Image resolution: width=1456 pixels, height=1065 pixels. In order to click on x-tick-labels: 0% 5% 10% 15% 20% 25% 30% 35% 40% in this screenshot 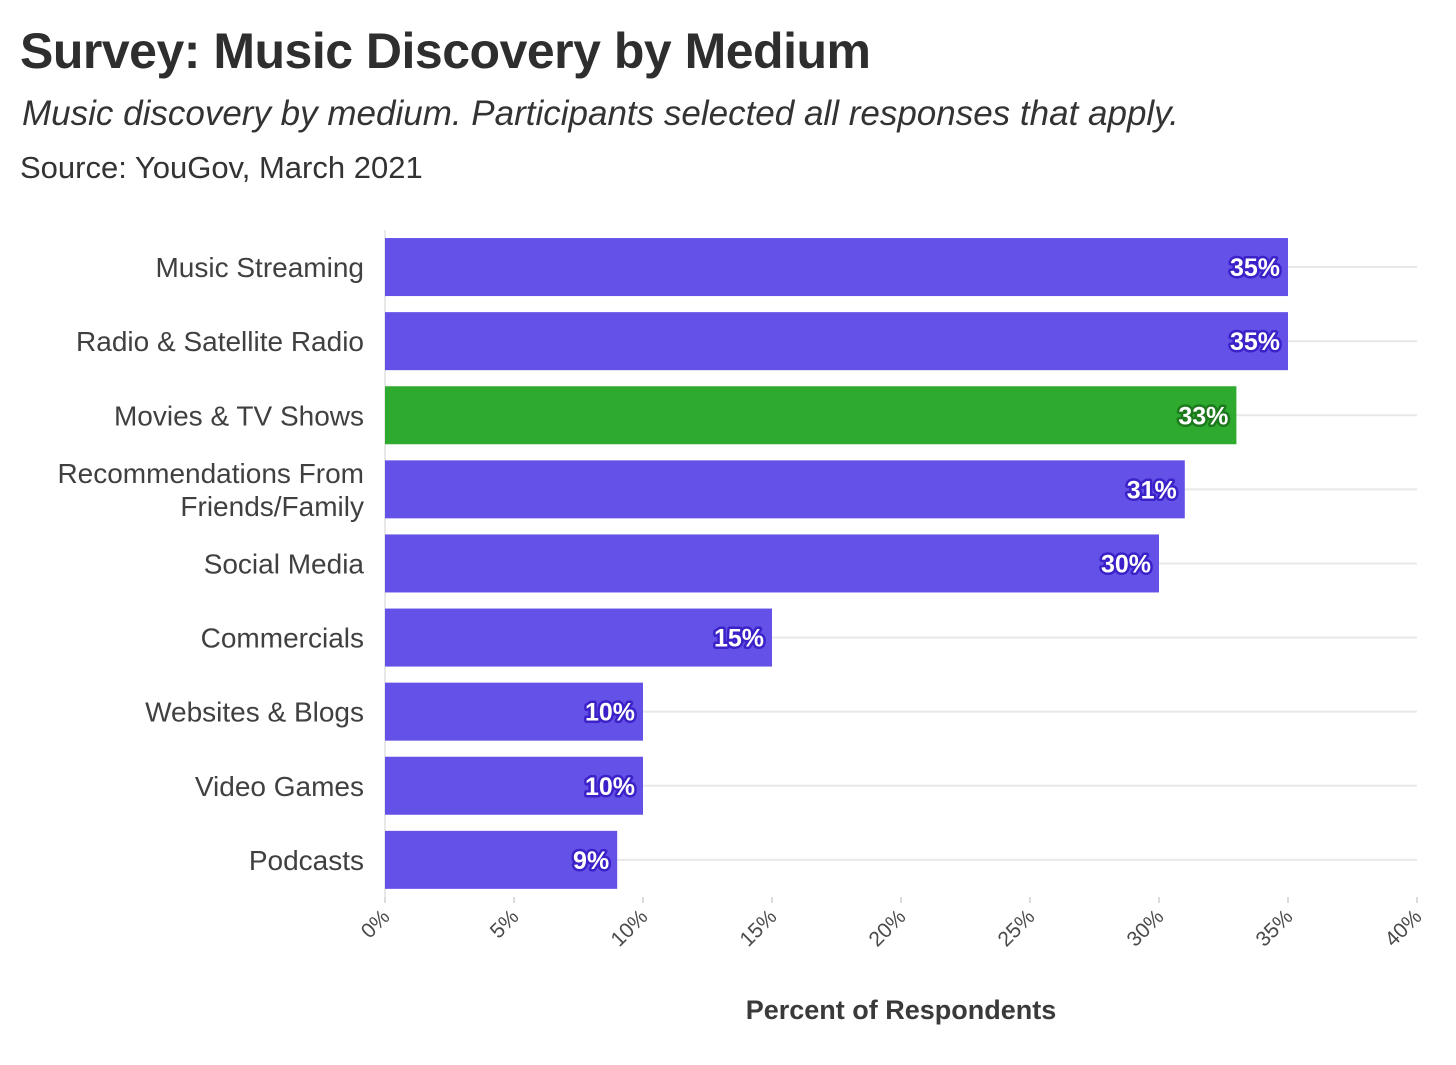, I will do `click(892, 924)`.